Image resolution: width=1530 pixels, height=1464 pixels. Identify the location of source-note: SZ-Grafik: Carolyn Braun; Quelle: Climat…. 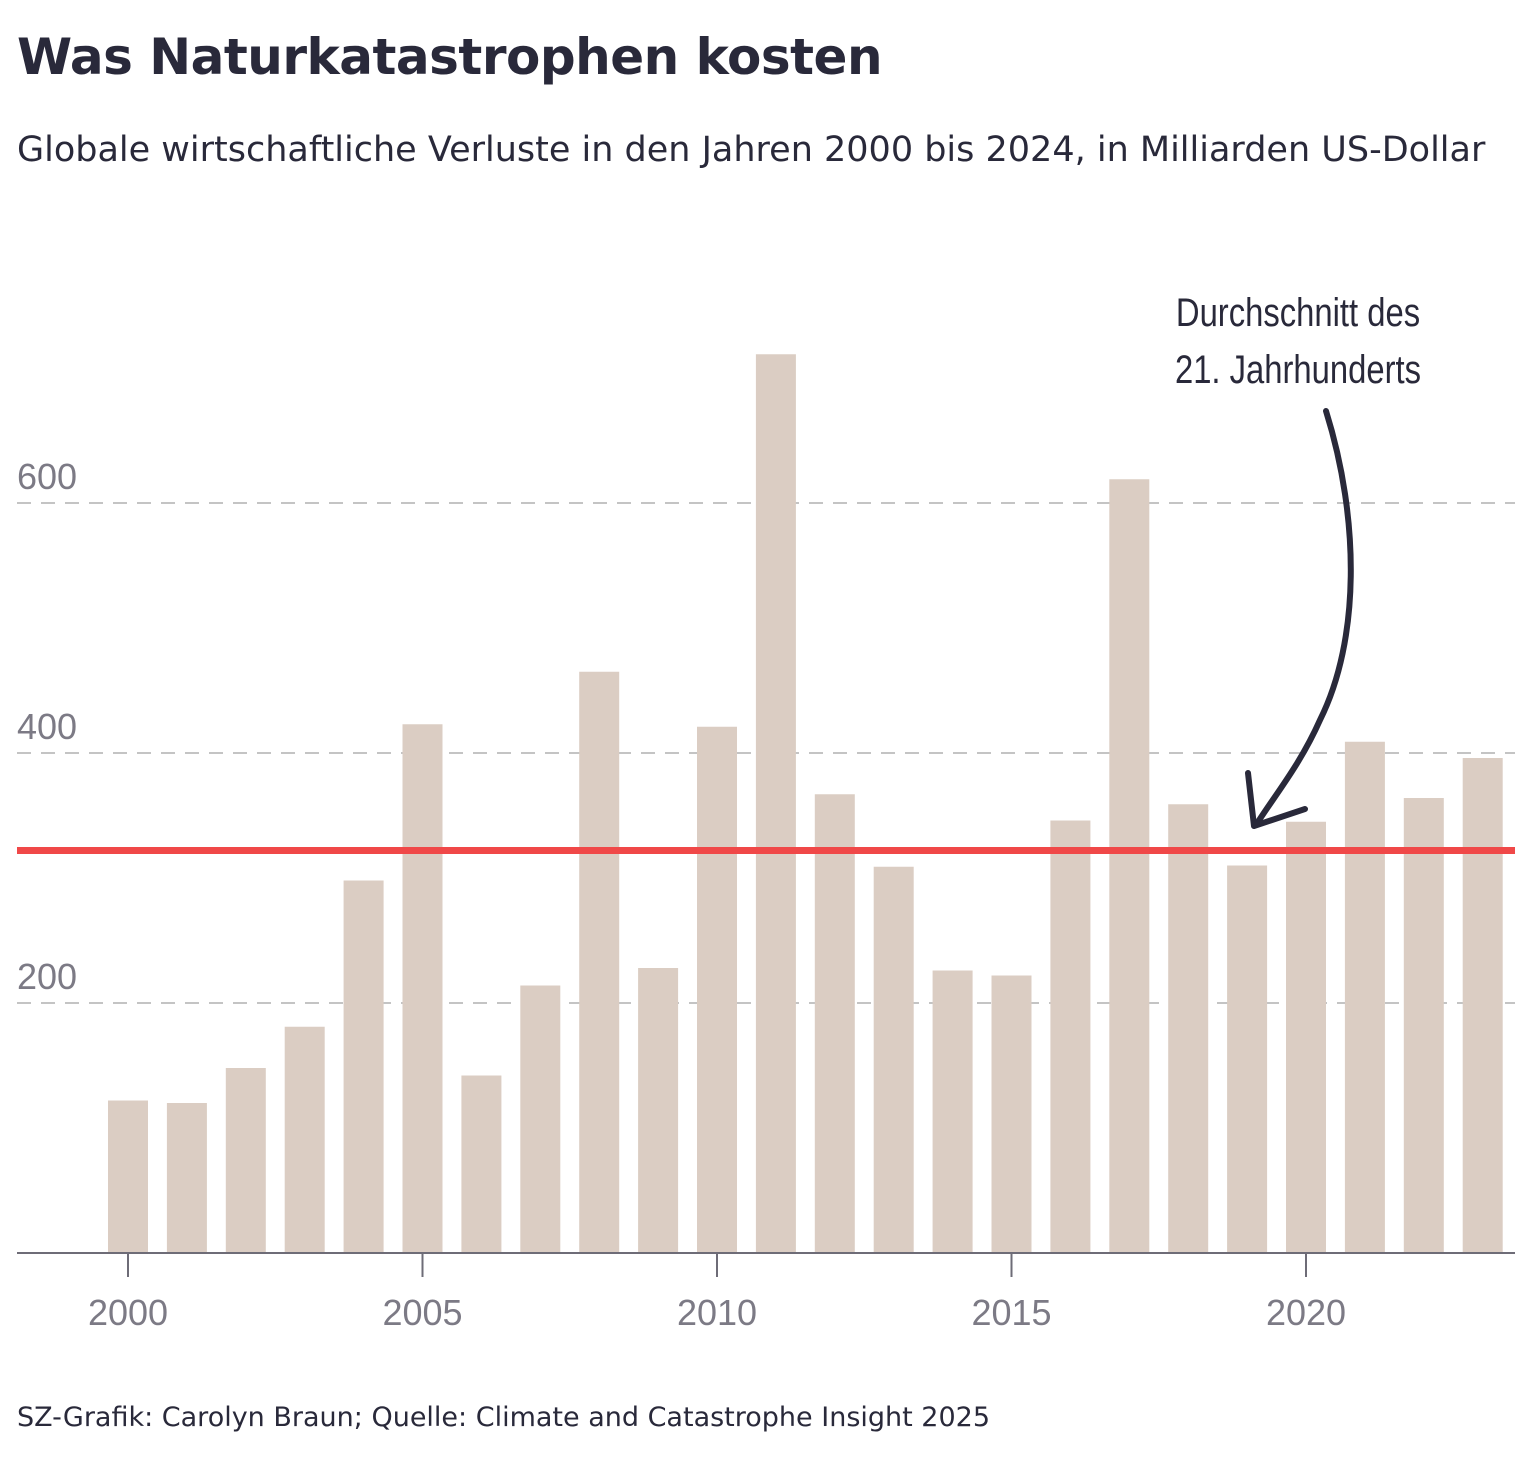
(504, 1417).